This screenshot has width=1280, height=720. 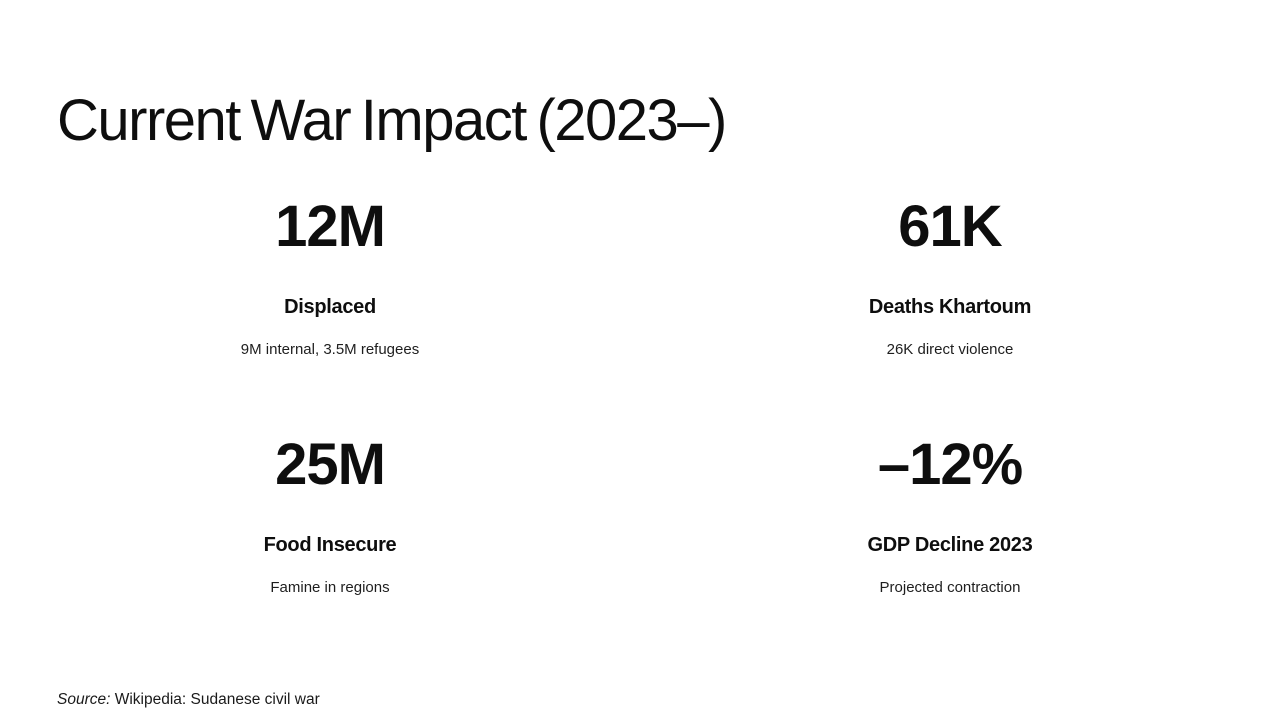 I want to click on stat-description: Projected contraction, so click(x=950, y=587).